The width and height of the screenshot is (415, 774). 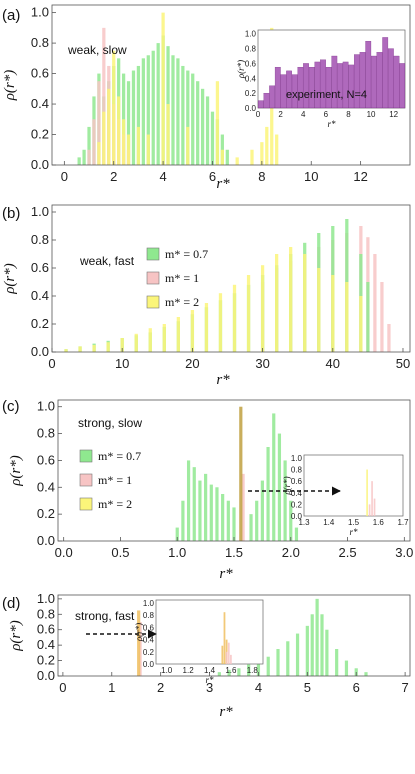 What do you see at coordinates (86, 480) in the screenshot?
I see `legend-swatch-m1` at bounding box center [86, 480].